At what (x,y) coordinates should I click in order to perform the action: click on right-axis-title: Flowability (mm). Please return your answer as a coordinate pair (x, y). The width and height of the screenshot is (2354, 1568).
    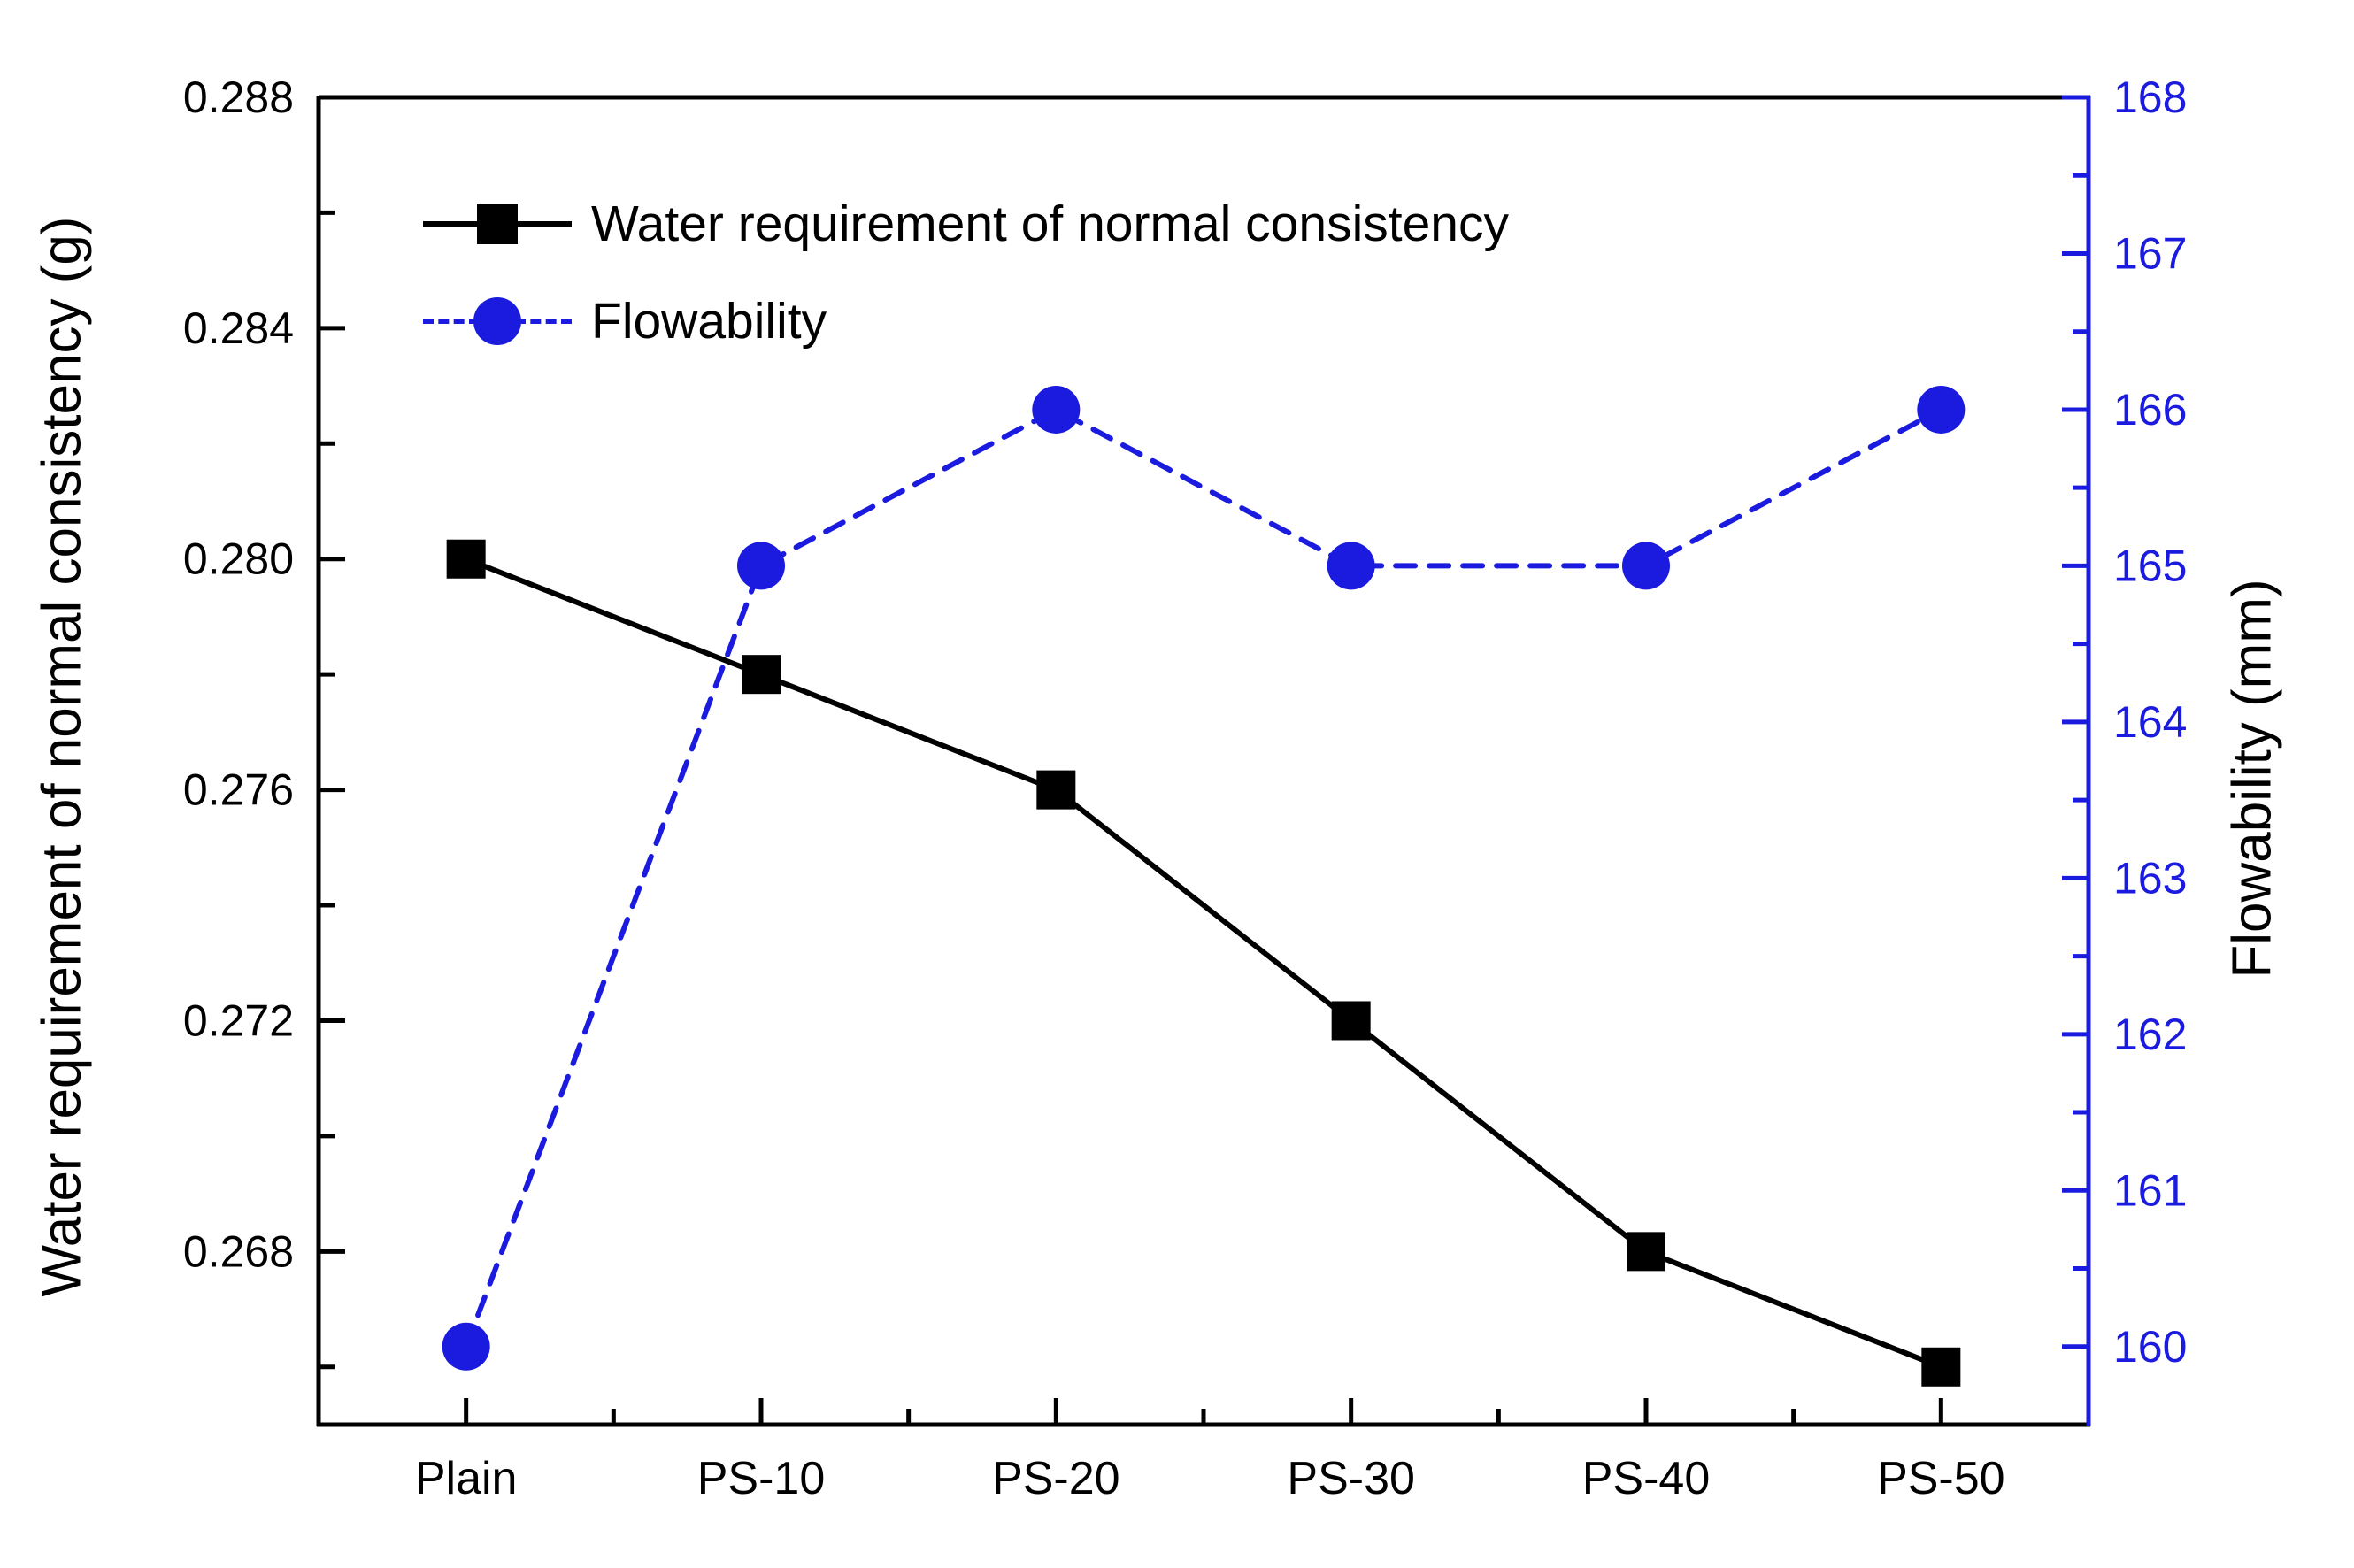
    Looking at the image, I should click on (2252, 779).